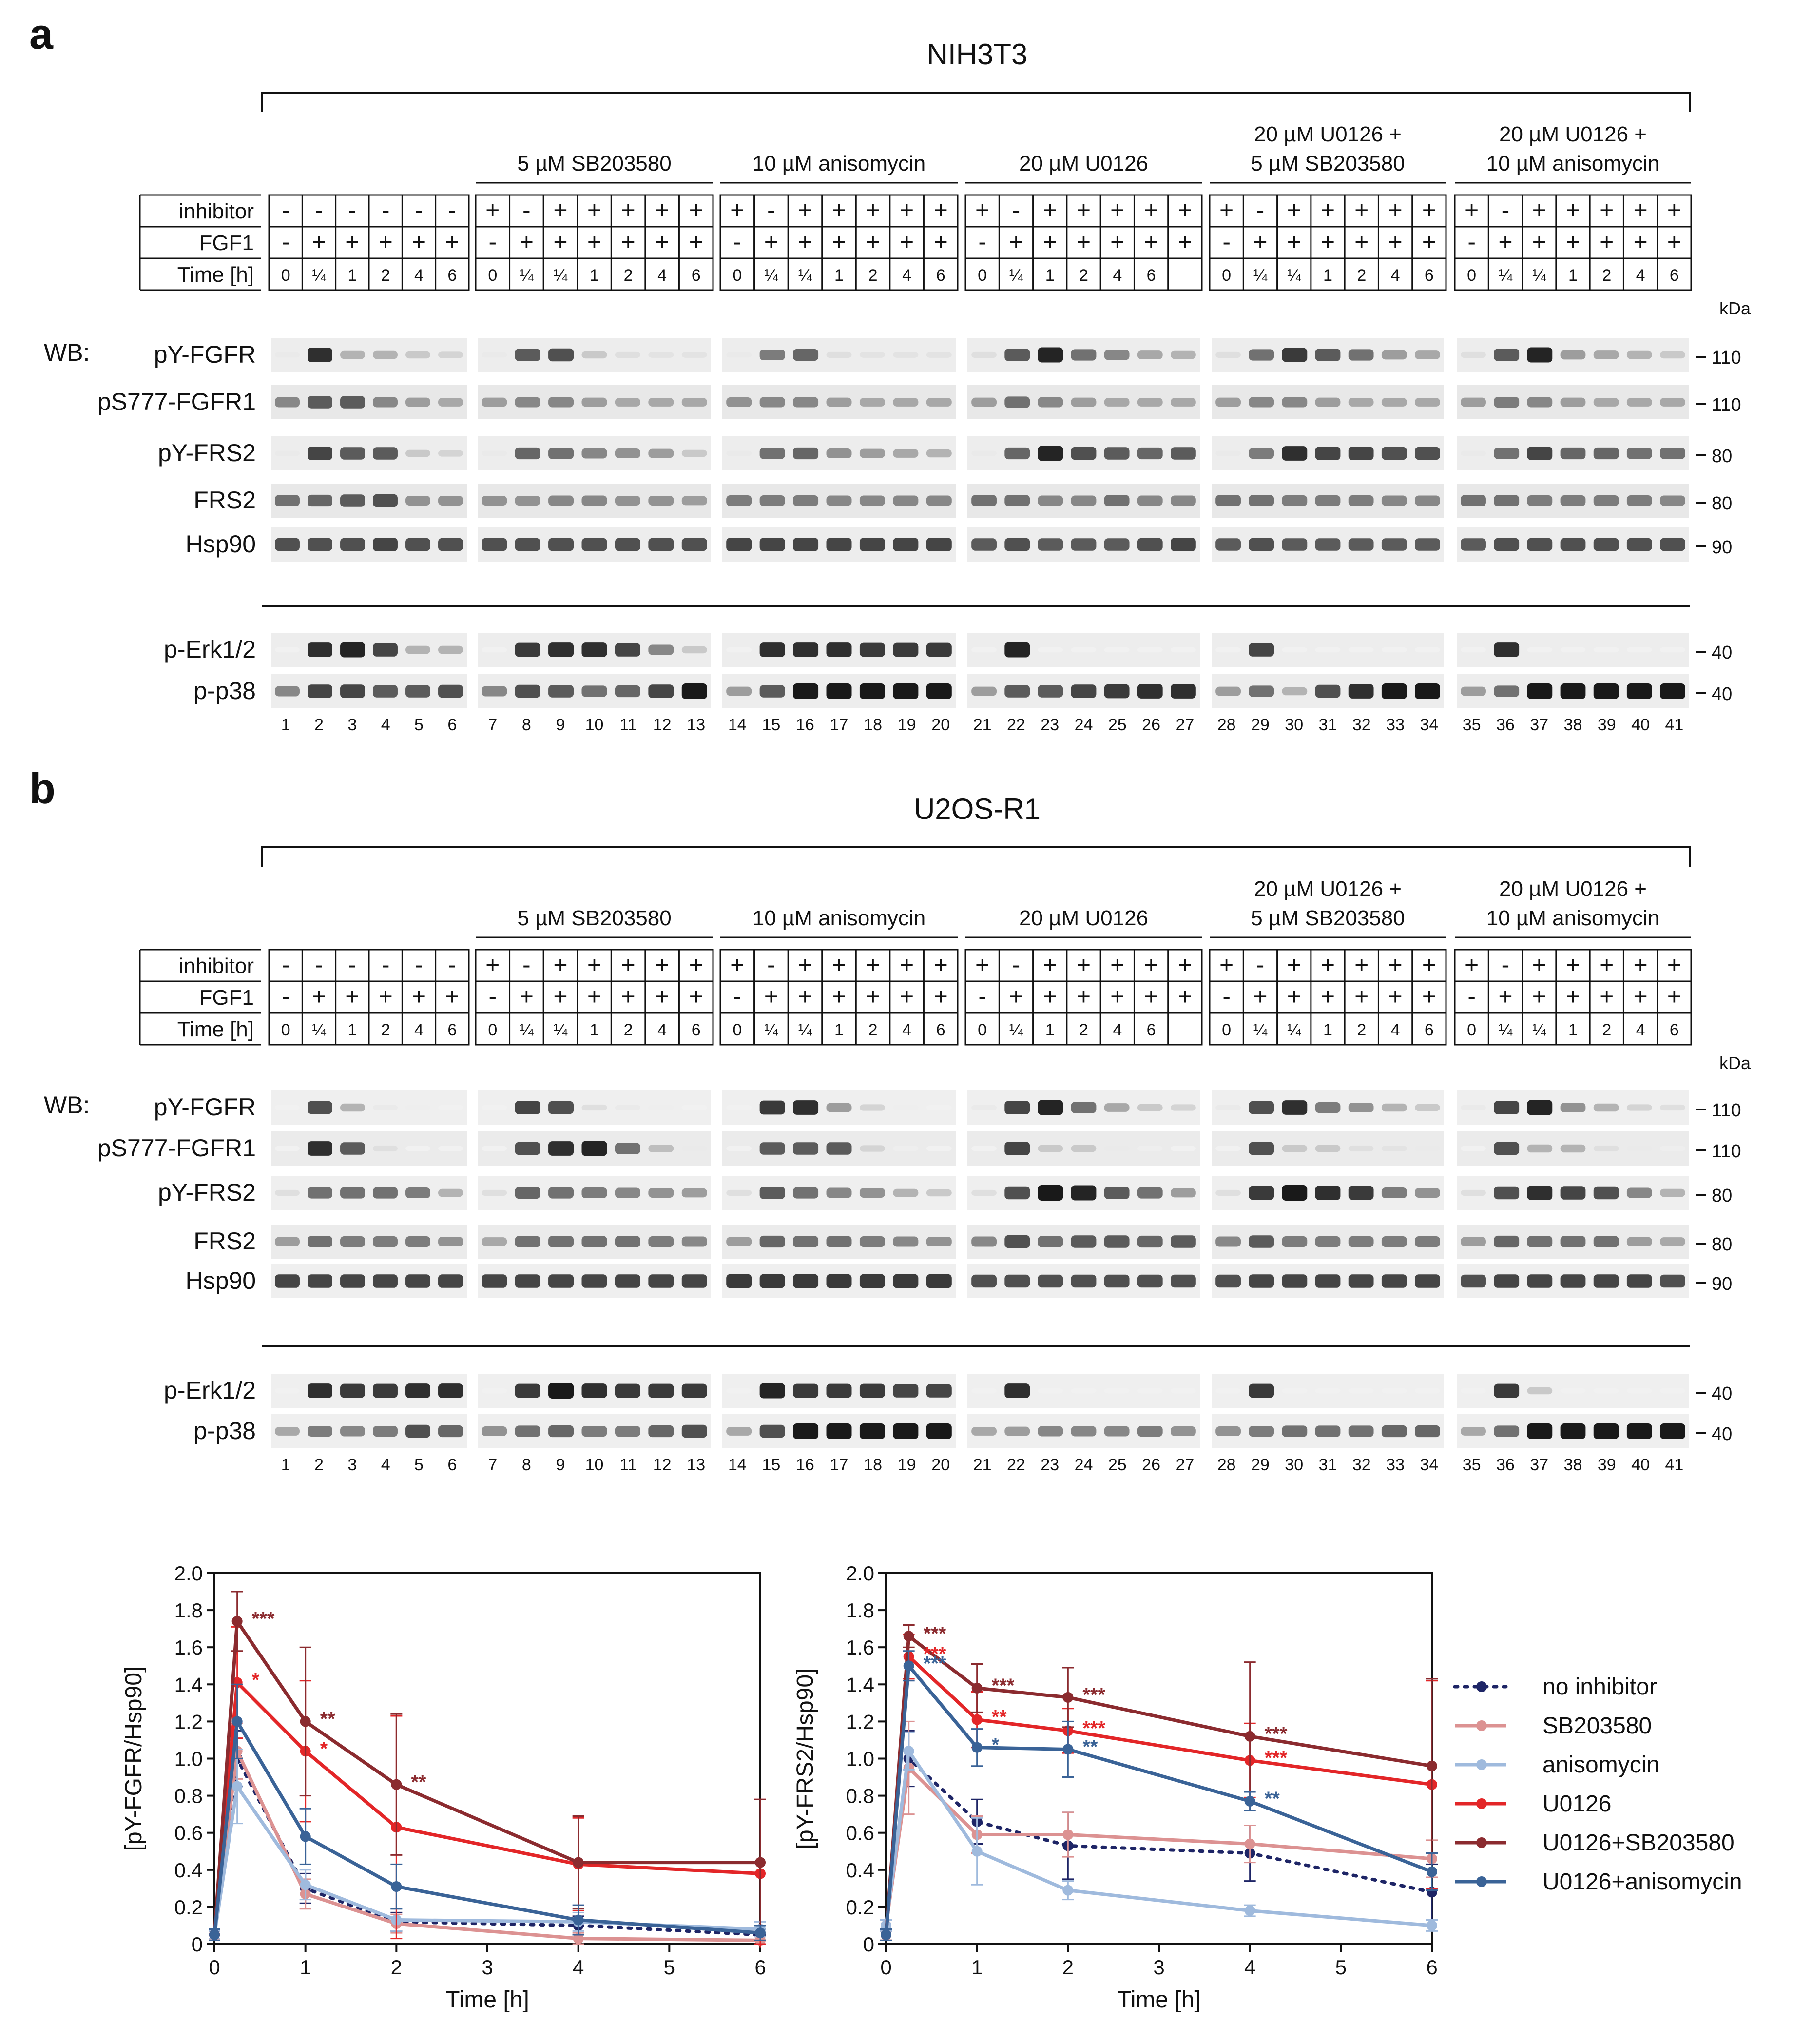 The width and height of the screenshot is (1793, 2044). I want to click on y-tick-label: 0, so click(869, 1944).